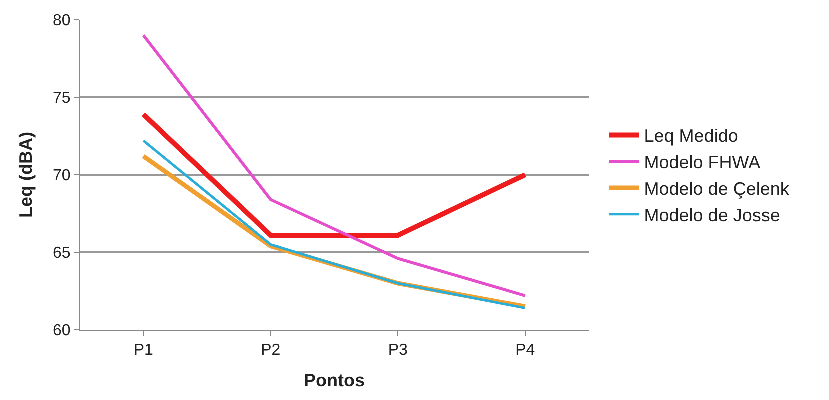 This screenshot has height=400, width=829. I want to click on legend-label: Leq Medido, so click(691, 136).